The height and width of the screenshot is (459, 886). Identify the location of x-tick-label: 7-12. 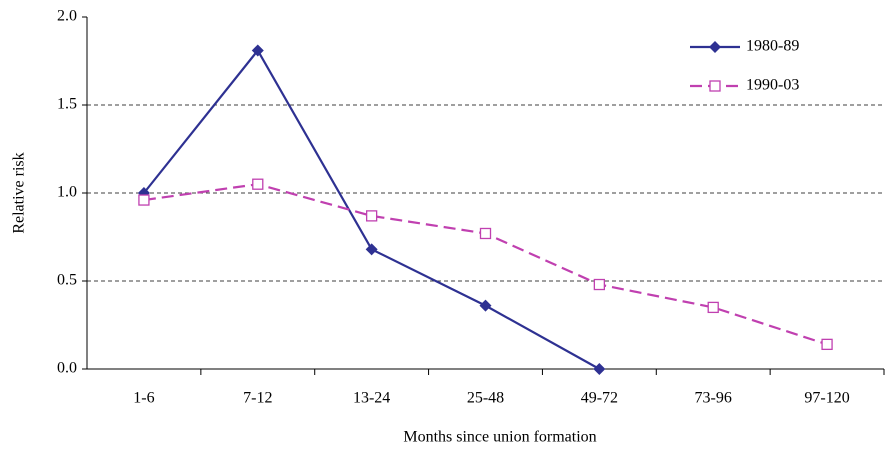
(257, 398).